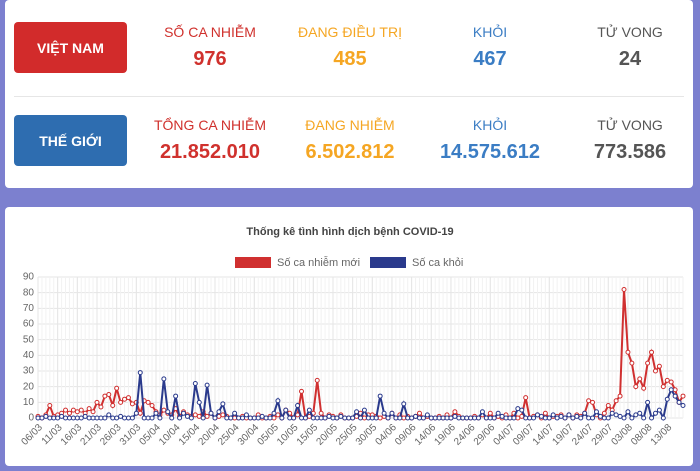 This screenshot has height=471, width=700. Describe the element at coordinates (29, 355) in the screenshot. I see `y-tick-label: 40` at that location.